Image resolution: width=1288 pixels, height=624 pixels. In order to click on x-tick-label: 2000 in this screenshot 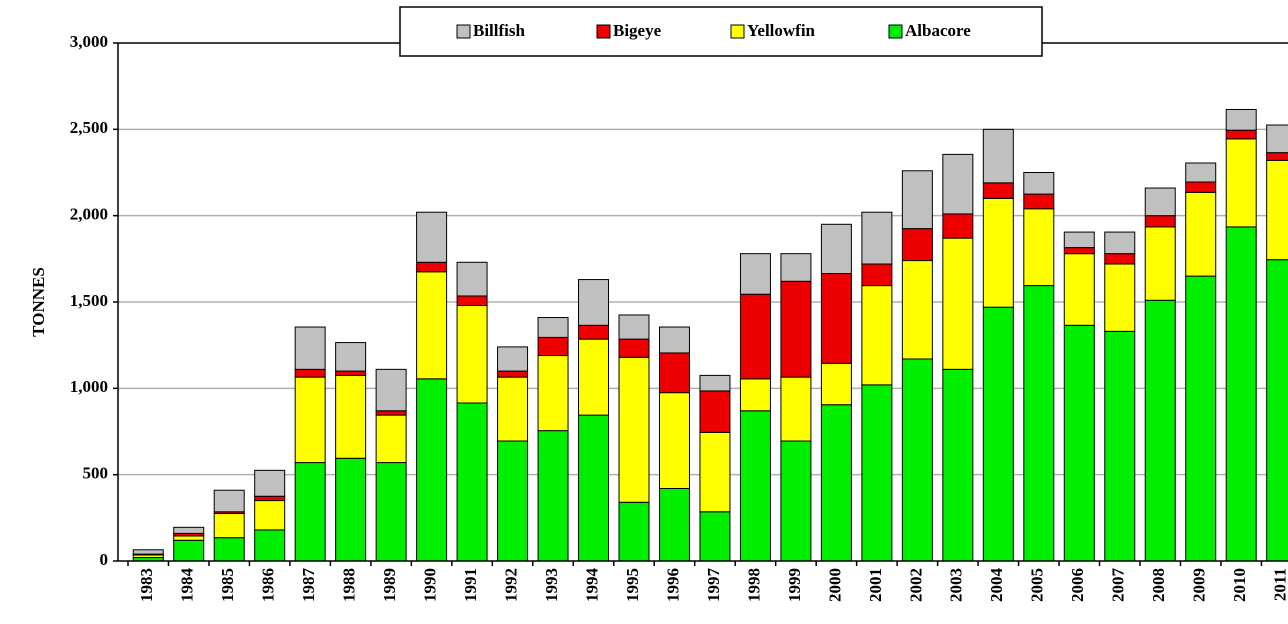, I will do `click(834, 585)`.